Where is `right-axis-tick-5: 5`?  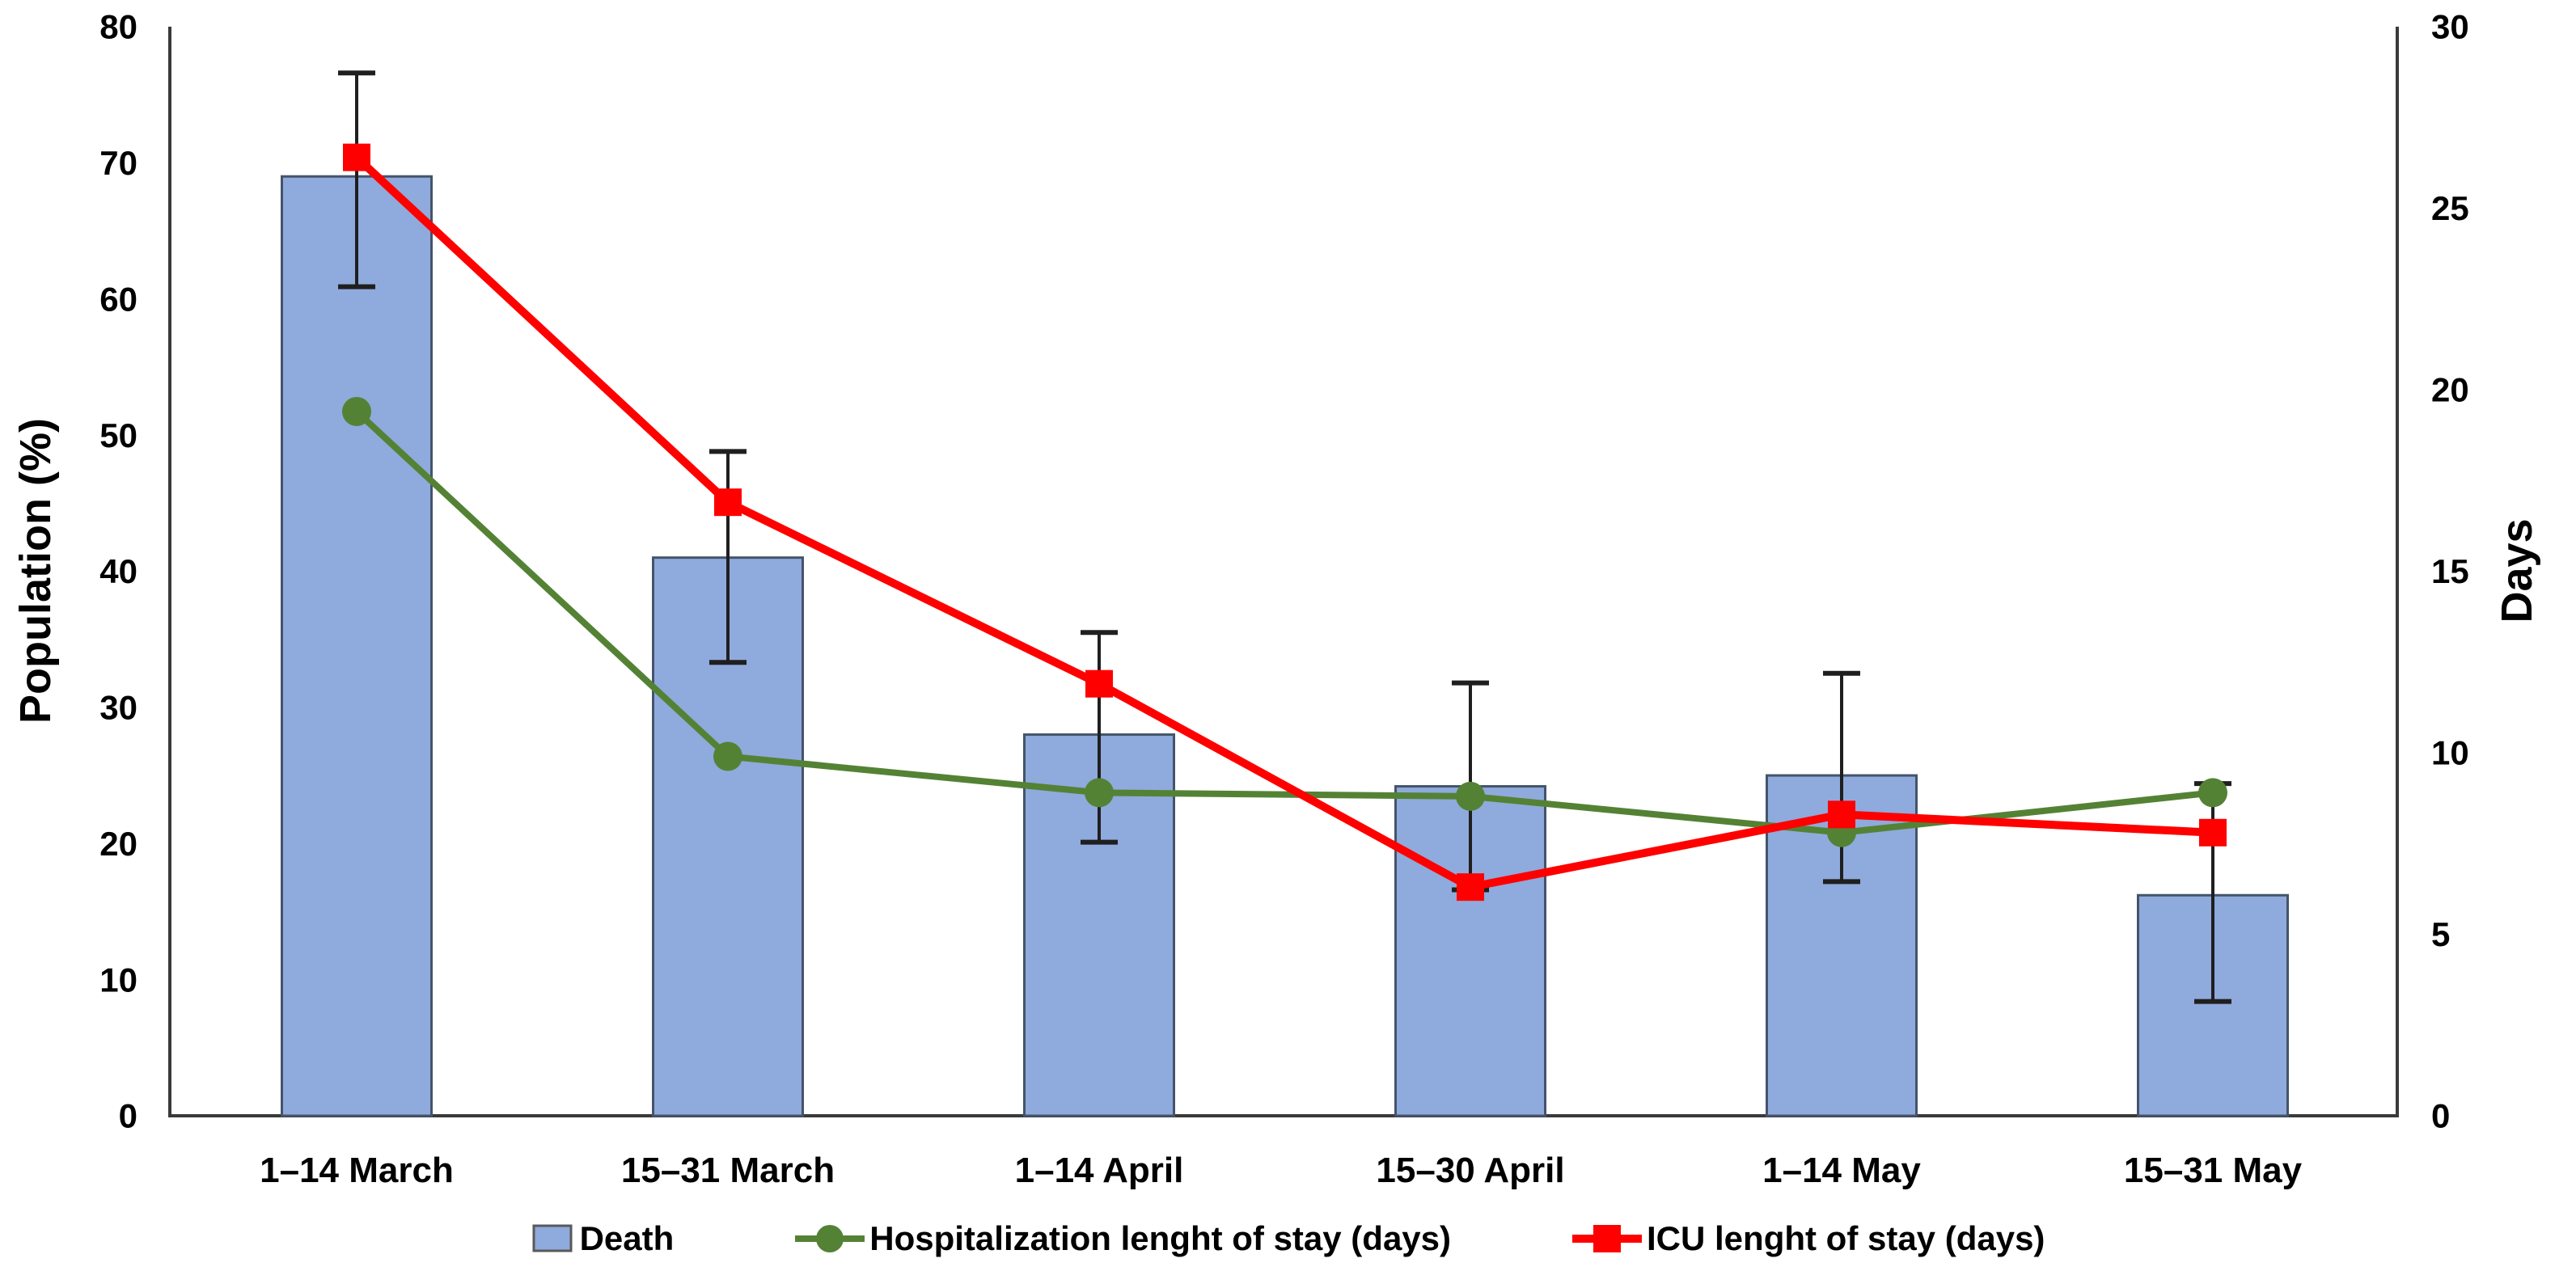 right-axis-tick-5: 5 is located at coordinates (2441, 934).